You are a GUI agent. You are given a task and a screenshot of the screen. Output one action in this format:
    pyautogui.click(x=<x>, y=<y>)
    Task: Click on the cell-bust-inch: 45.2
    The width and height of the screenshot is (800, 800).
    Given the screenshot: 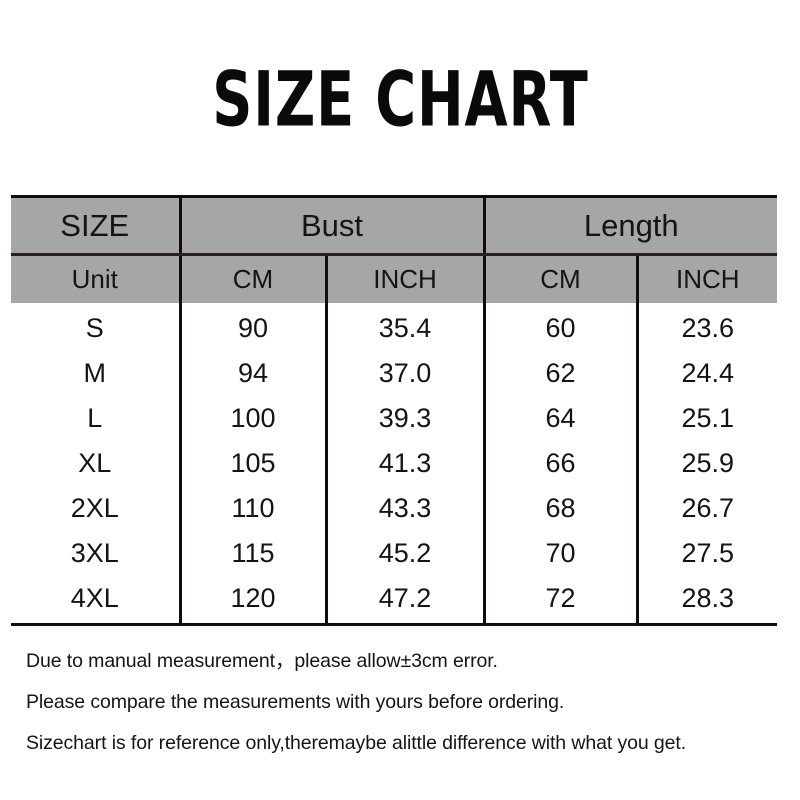 What is the action you would take?
    pyautogui.click(x=406, y=553)
    